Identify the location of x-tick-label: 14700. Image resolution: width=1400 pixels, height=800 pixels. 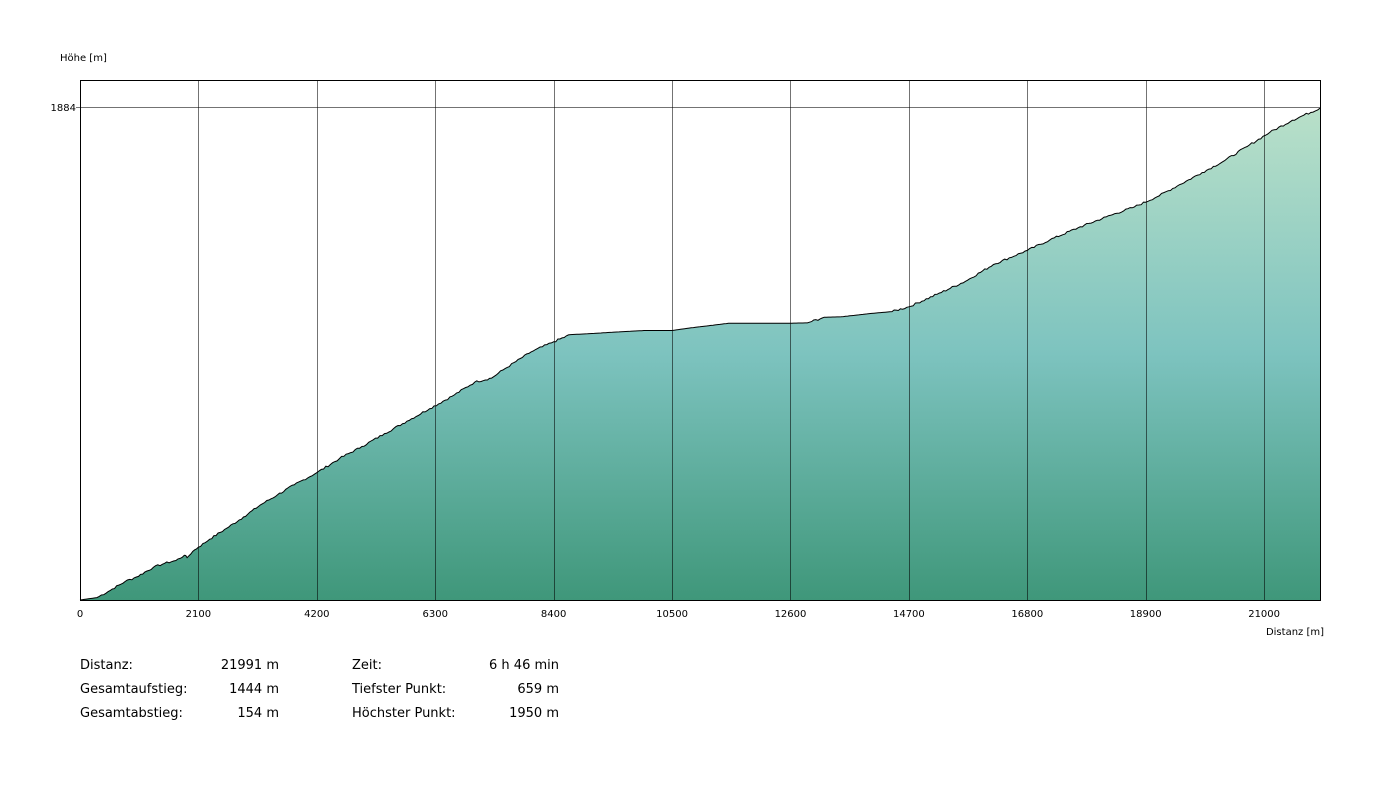
(909, 614).